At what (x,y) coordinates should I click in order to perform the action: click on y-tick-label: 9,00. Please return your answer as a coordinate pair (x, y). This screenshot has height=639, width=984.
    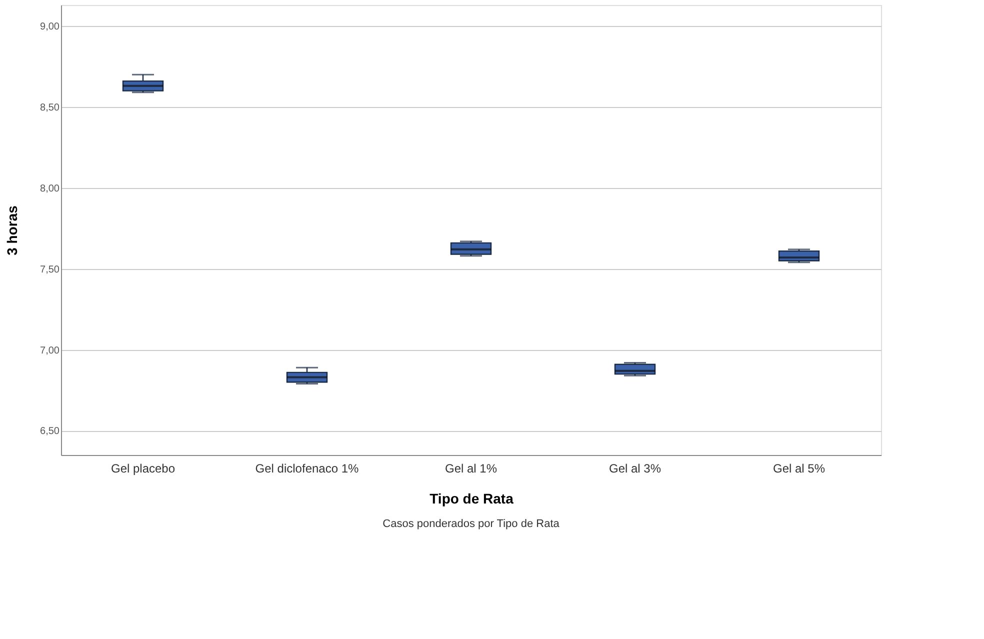
    Looking at the image, I should click on (50, 27).